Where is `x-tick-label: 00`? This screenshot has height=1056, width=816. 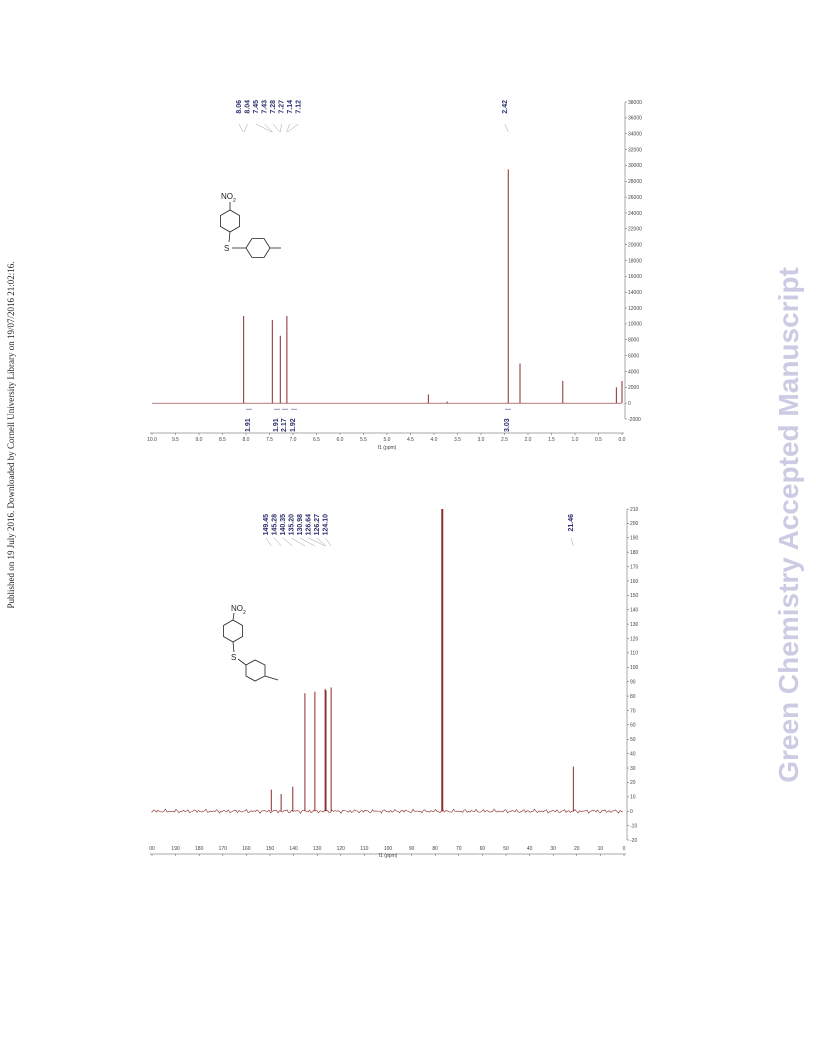
x-tick-label: 00 is located at coordinates (152, 849).